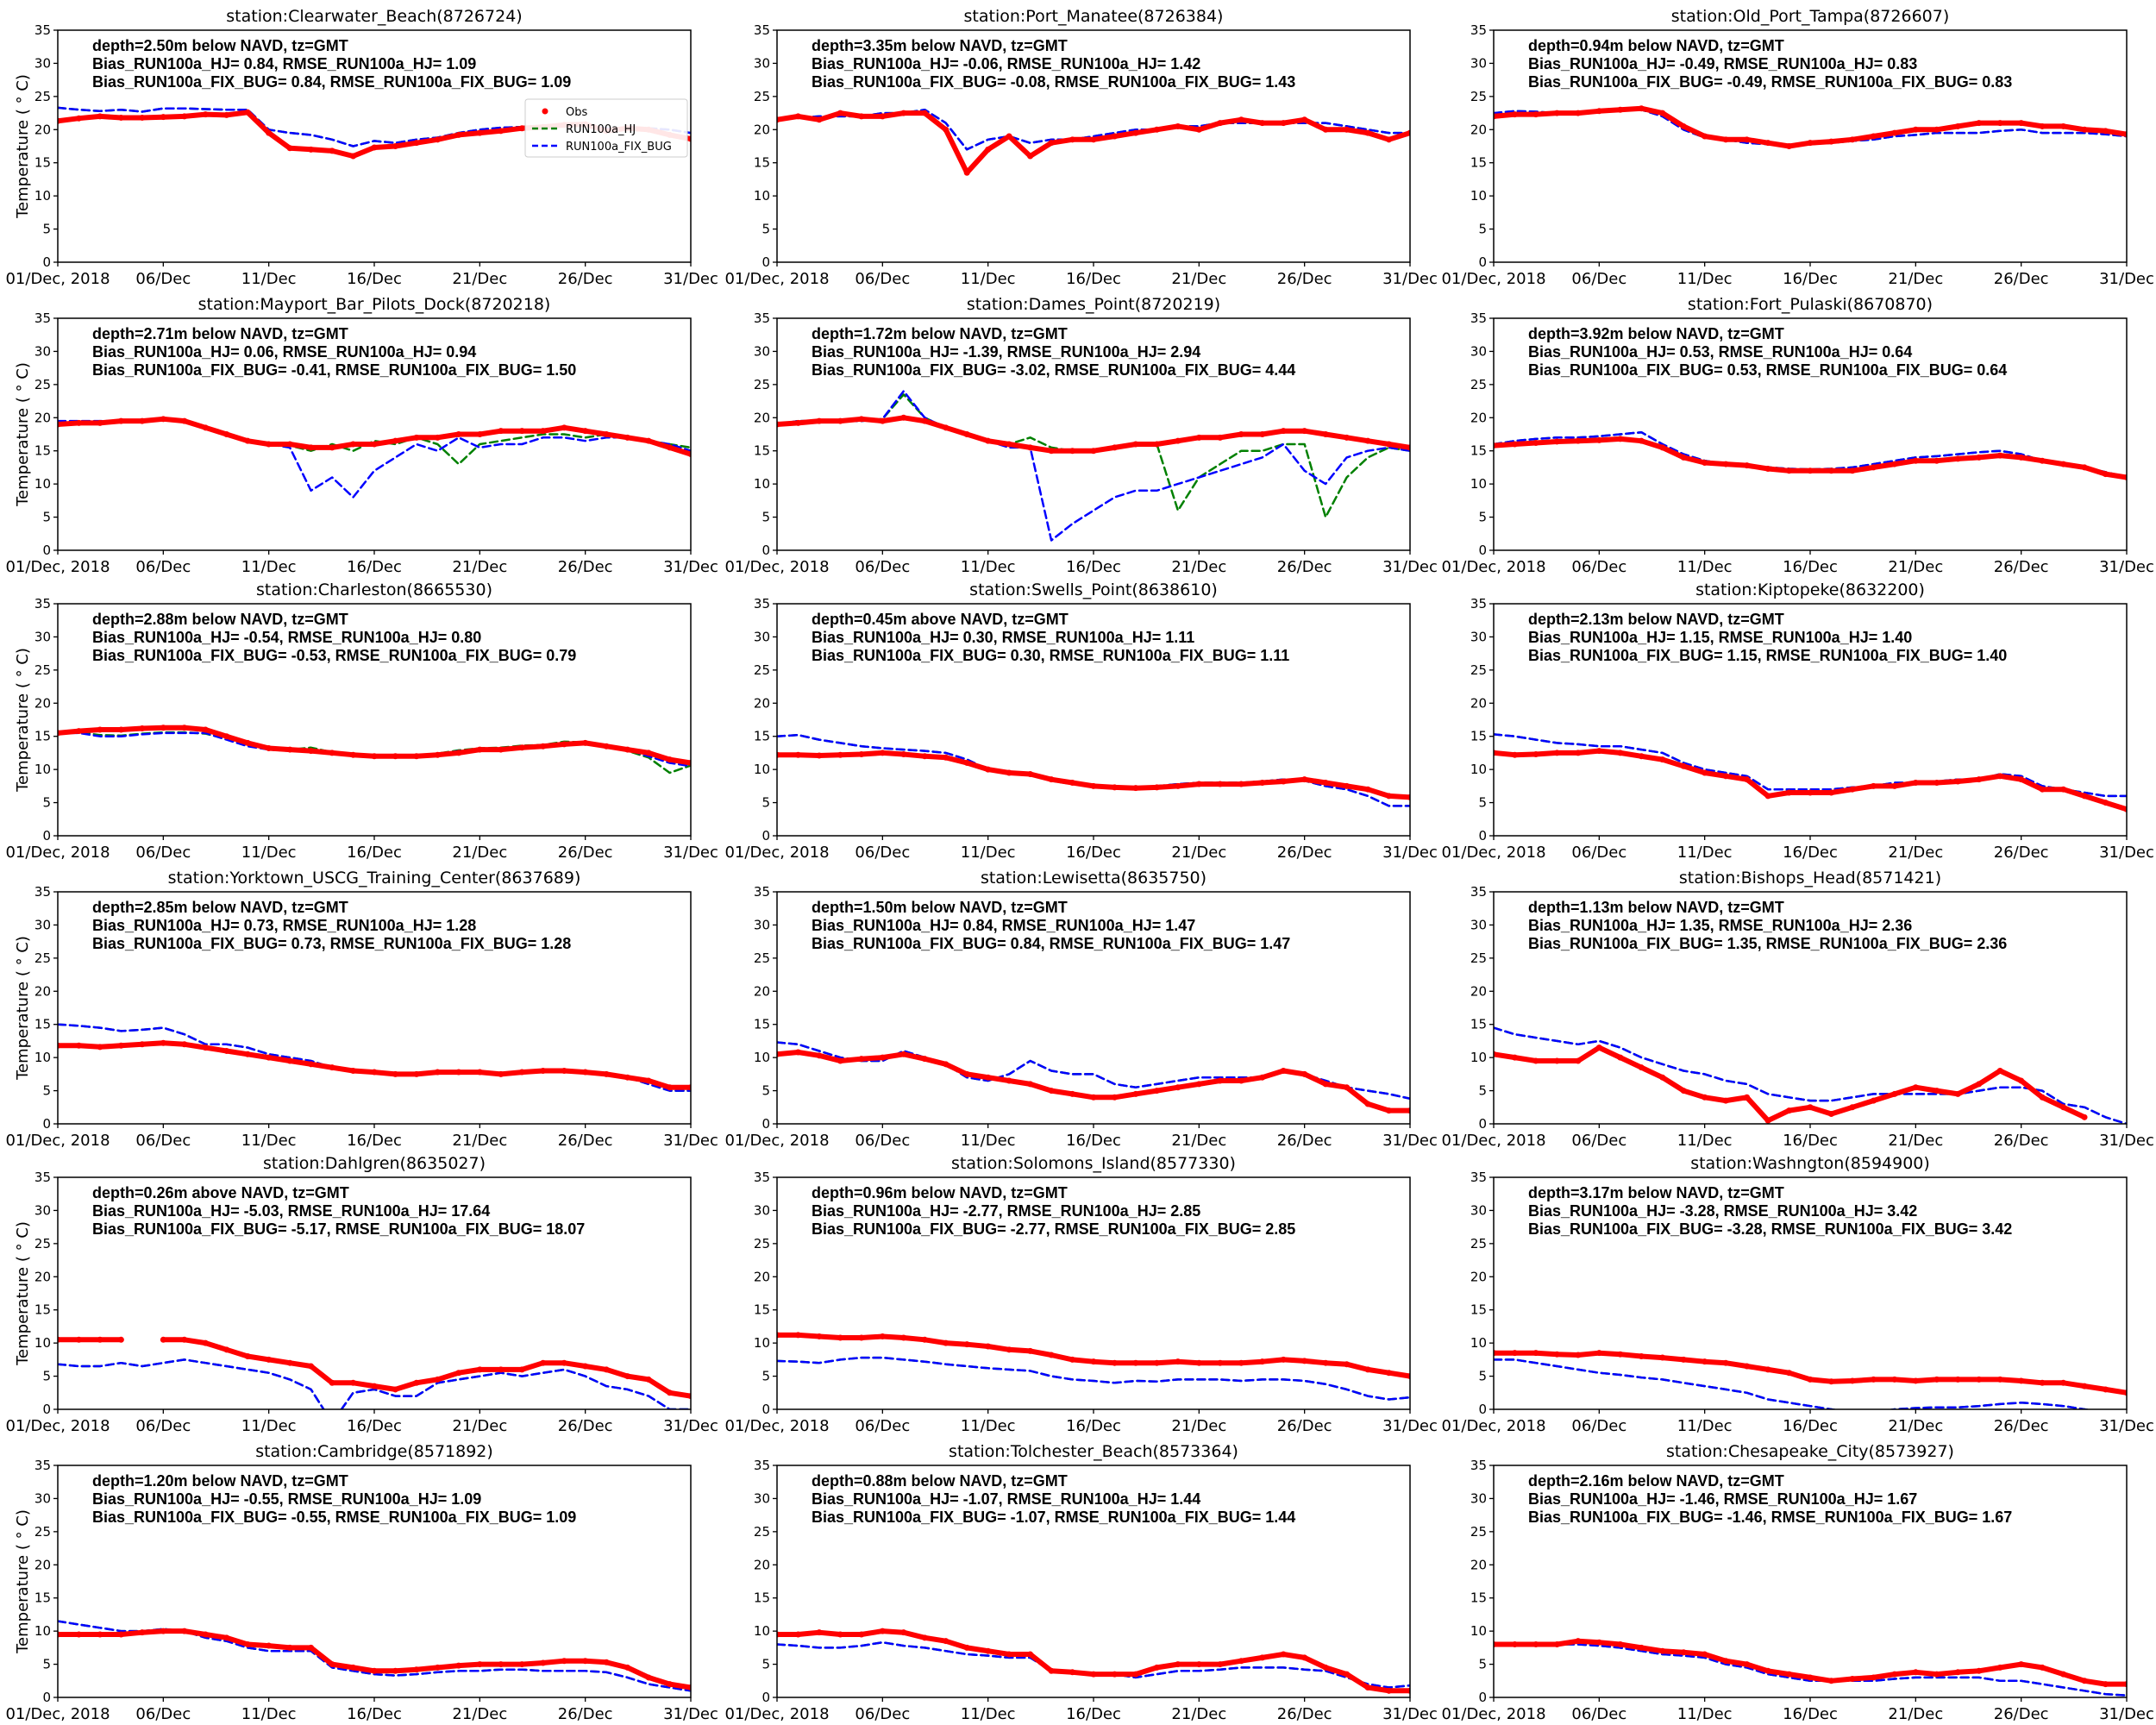 The width and height of the screenshot is (2156, 1725). What do you see at coordinates (576, 113) in the screenshot?
I see `legend-entry: Obs` at bounding box center [576, 113].